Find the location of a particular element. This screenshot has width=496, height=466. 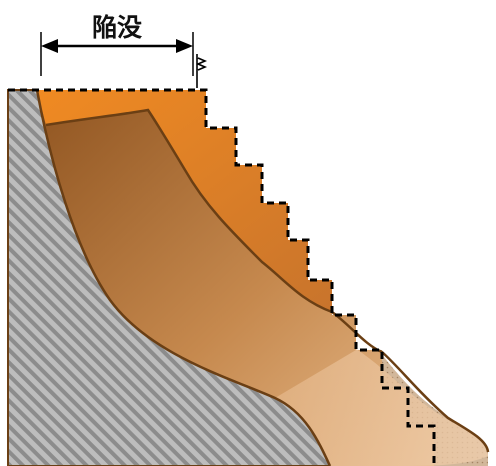

subsidence-label: 陥没 is located at coordinates (117, 27).